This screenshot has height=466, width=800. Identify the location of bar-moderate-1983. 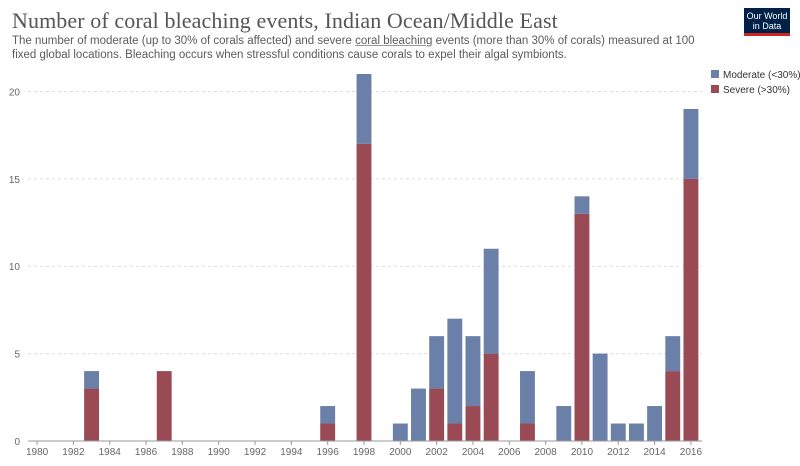
(92, 380).